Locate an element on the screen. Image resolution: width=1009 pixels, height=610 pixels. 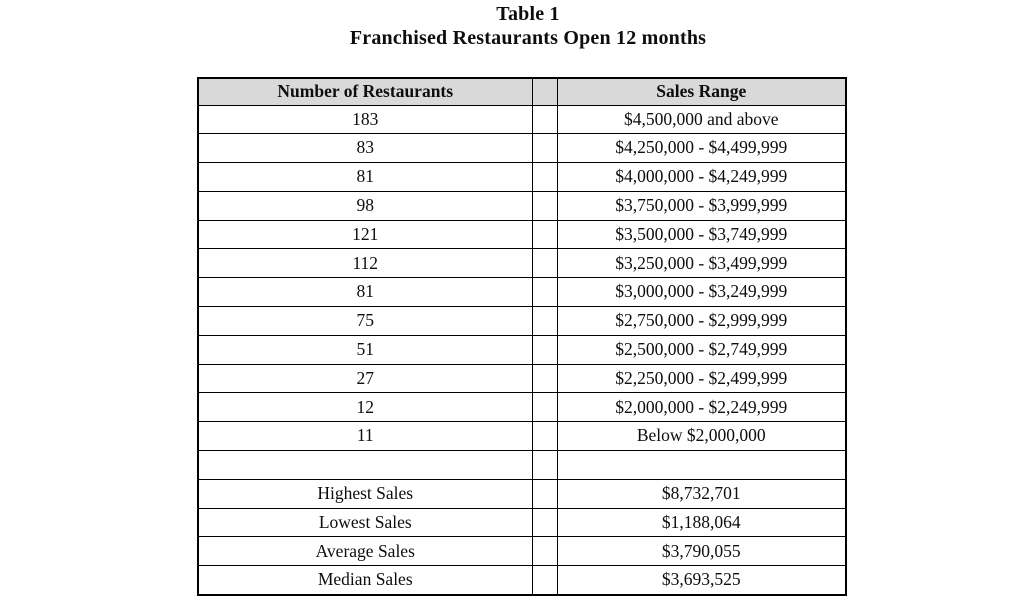
table-row: 83 $4,250,000 - $4,499,999 is located at coordinates (522, 148).